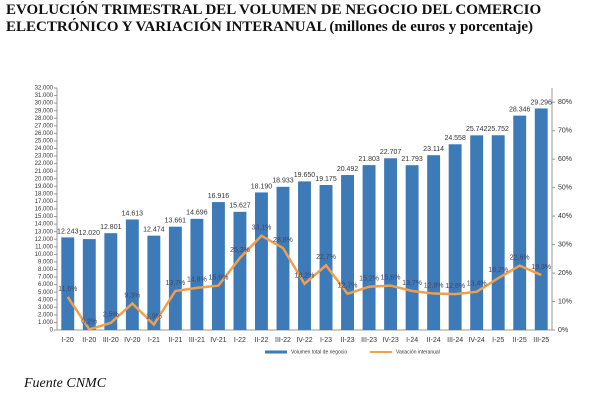 The width and height of the screenshot is (600, 400). Describe the element at coordinates (391, 152) in the screenshot. I see `bar-label: 22.707` at that location.